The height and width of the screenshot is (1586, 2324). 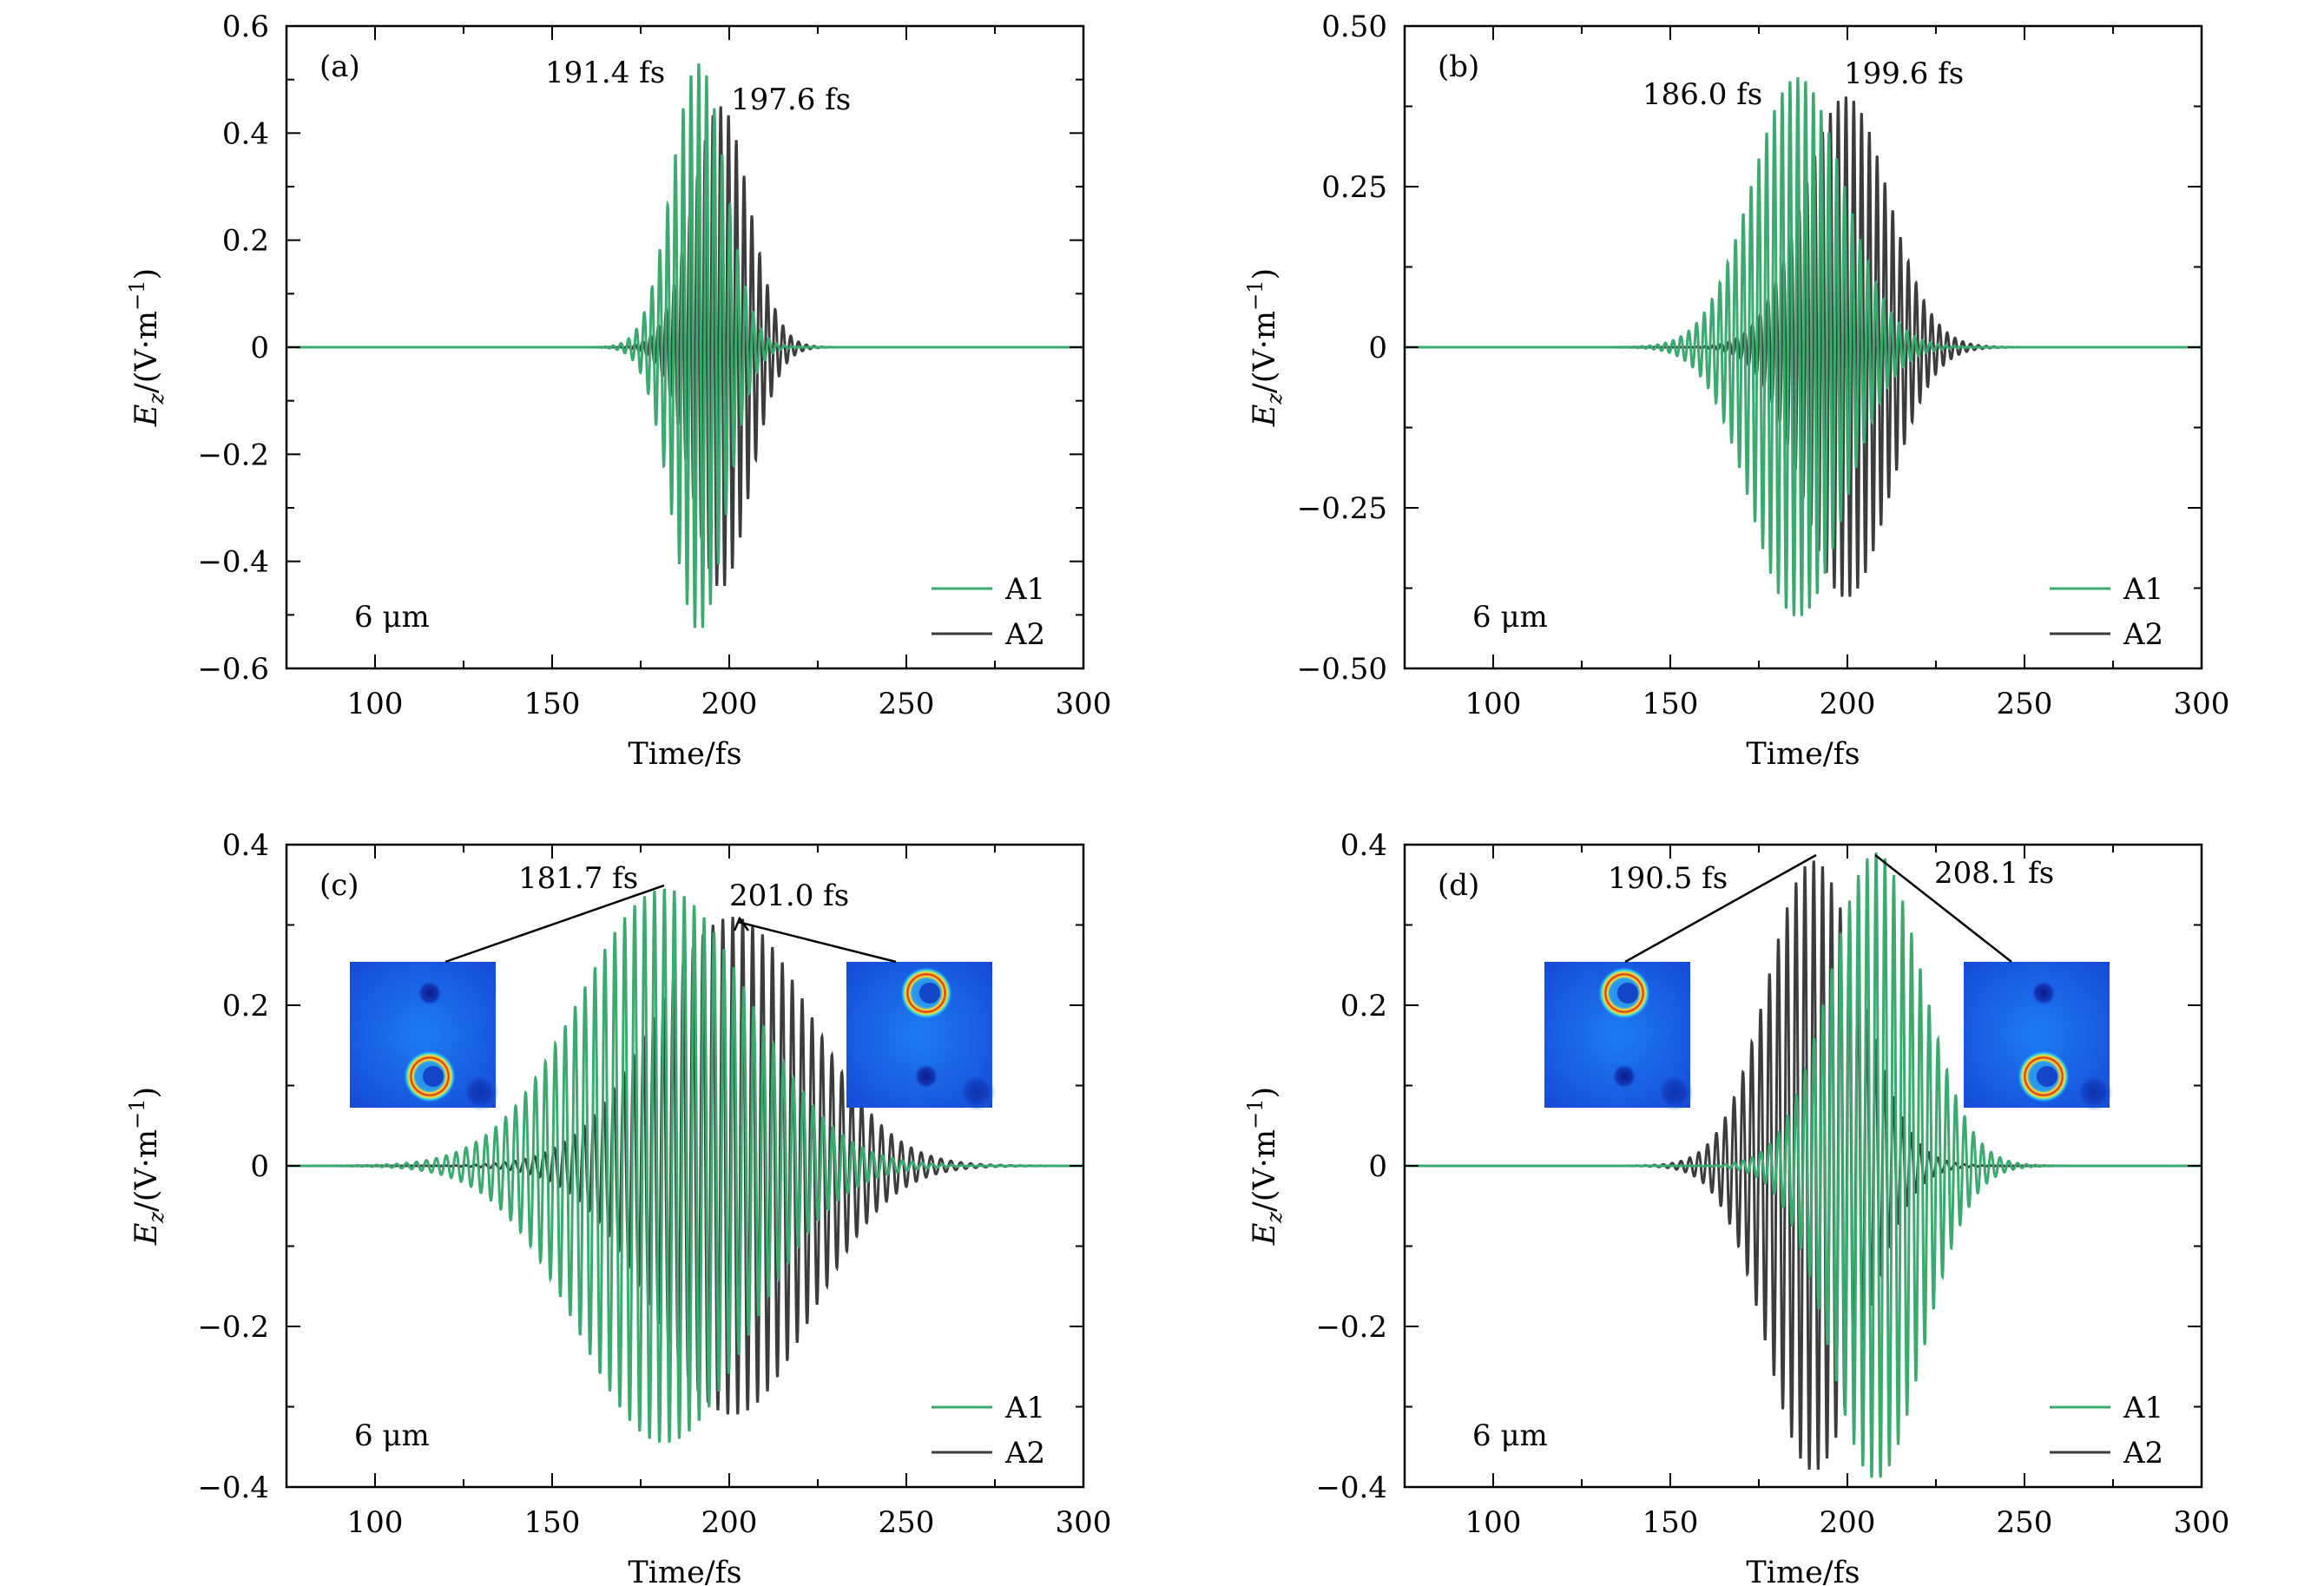 What do you see at coordinates (1459, 66) in the screenshot?
I see `panel-label: (b)` at bounding box center [1459, 66].